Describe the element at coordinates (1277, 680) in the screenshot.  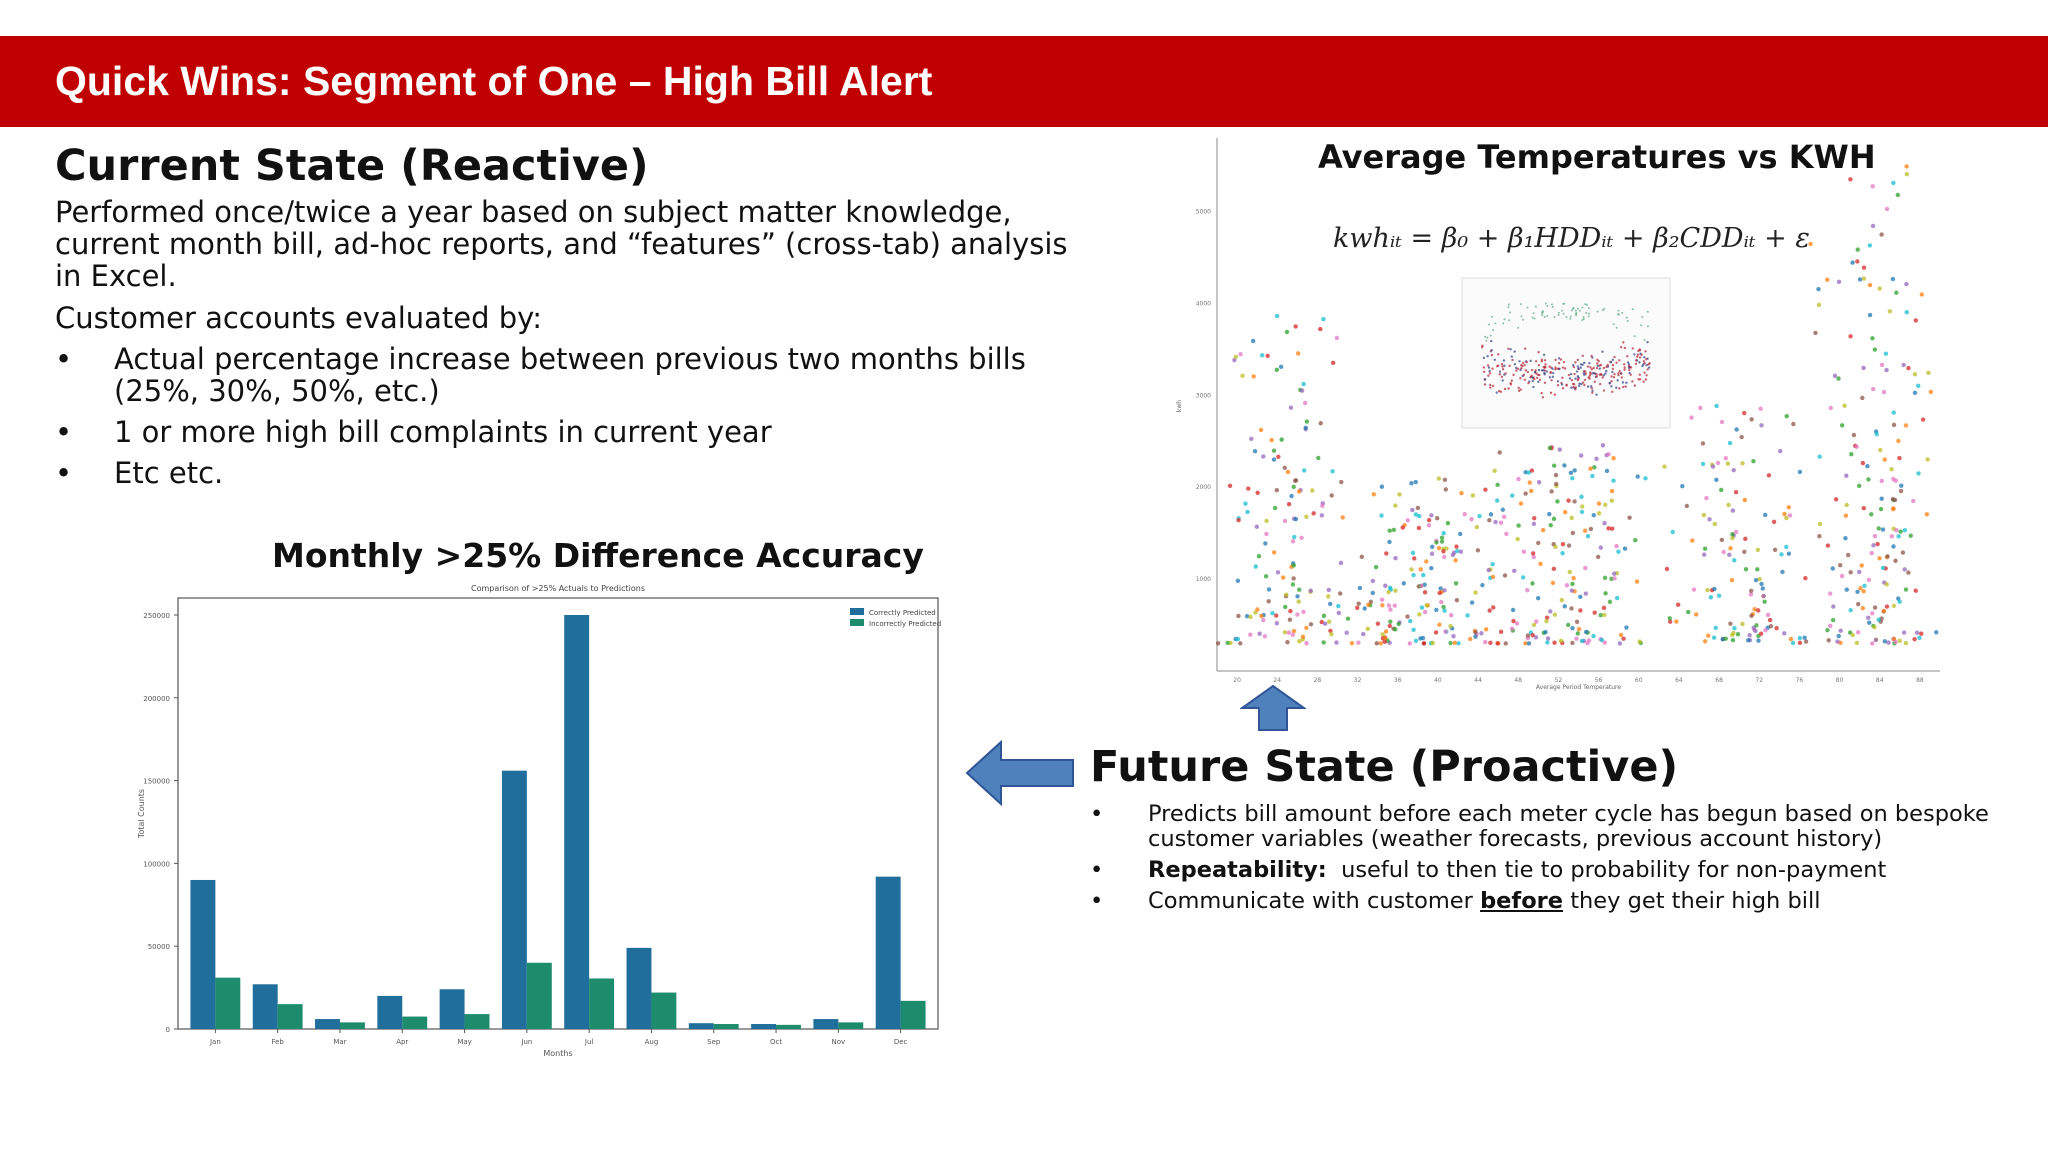
I see `x-tick-label: 24` at that location.